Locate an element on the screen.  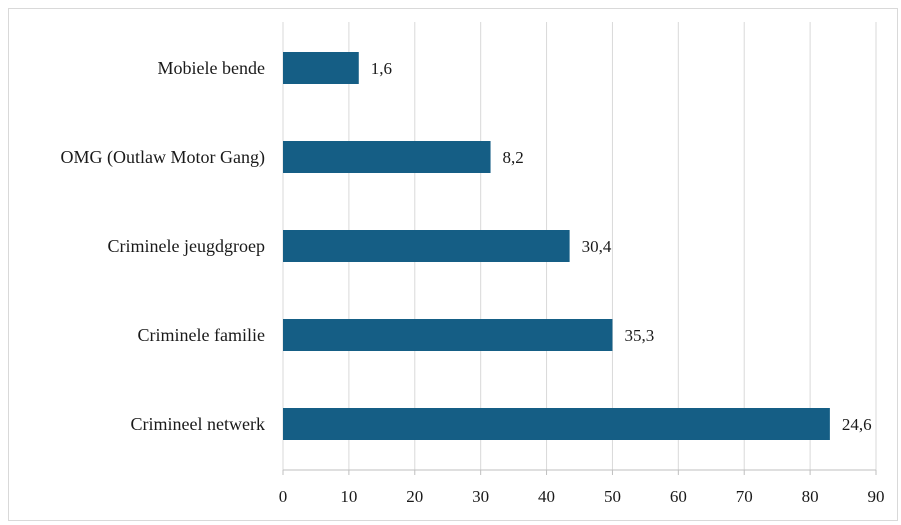
category-label: Mobiele bende is located at coordinates (211, 68).